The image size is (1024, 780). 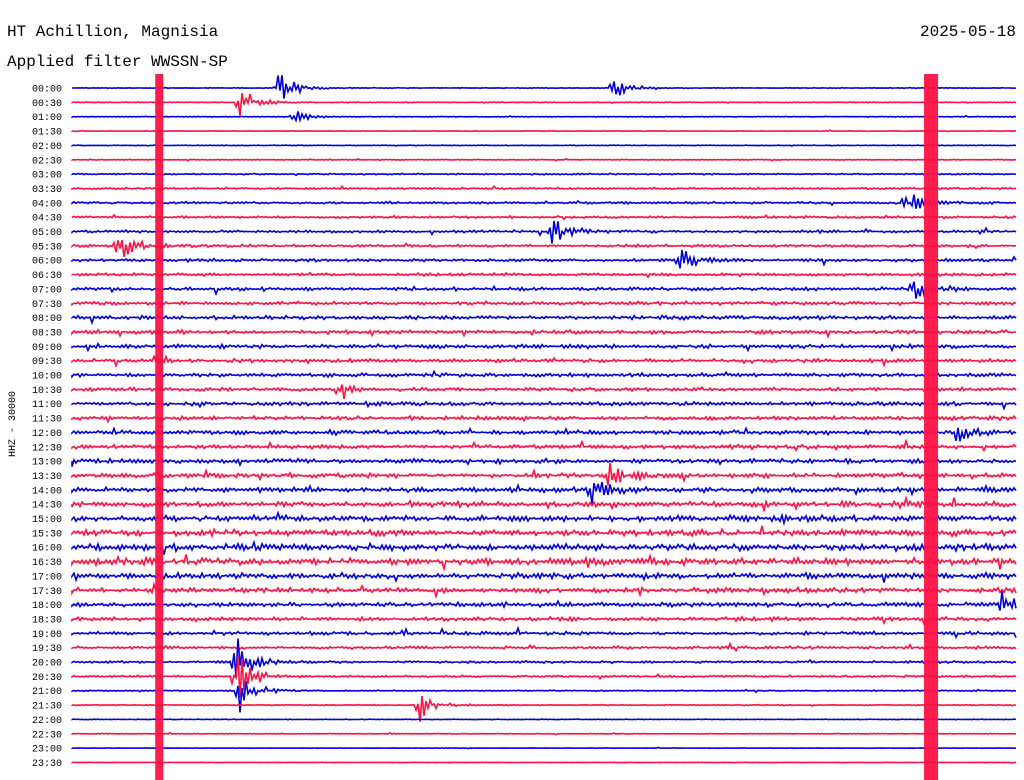 What do you see at coordinates (47, 190) in the screenshot?
I see `time-label: 03:30` at bounding box center [47, 190].